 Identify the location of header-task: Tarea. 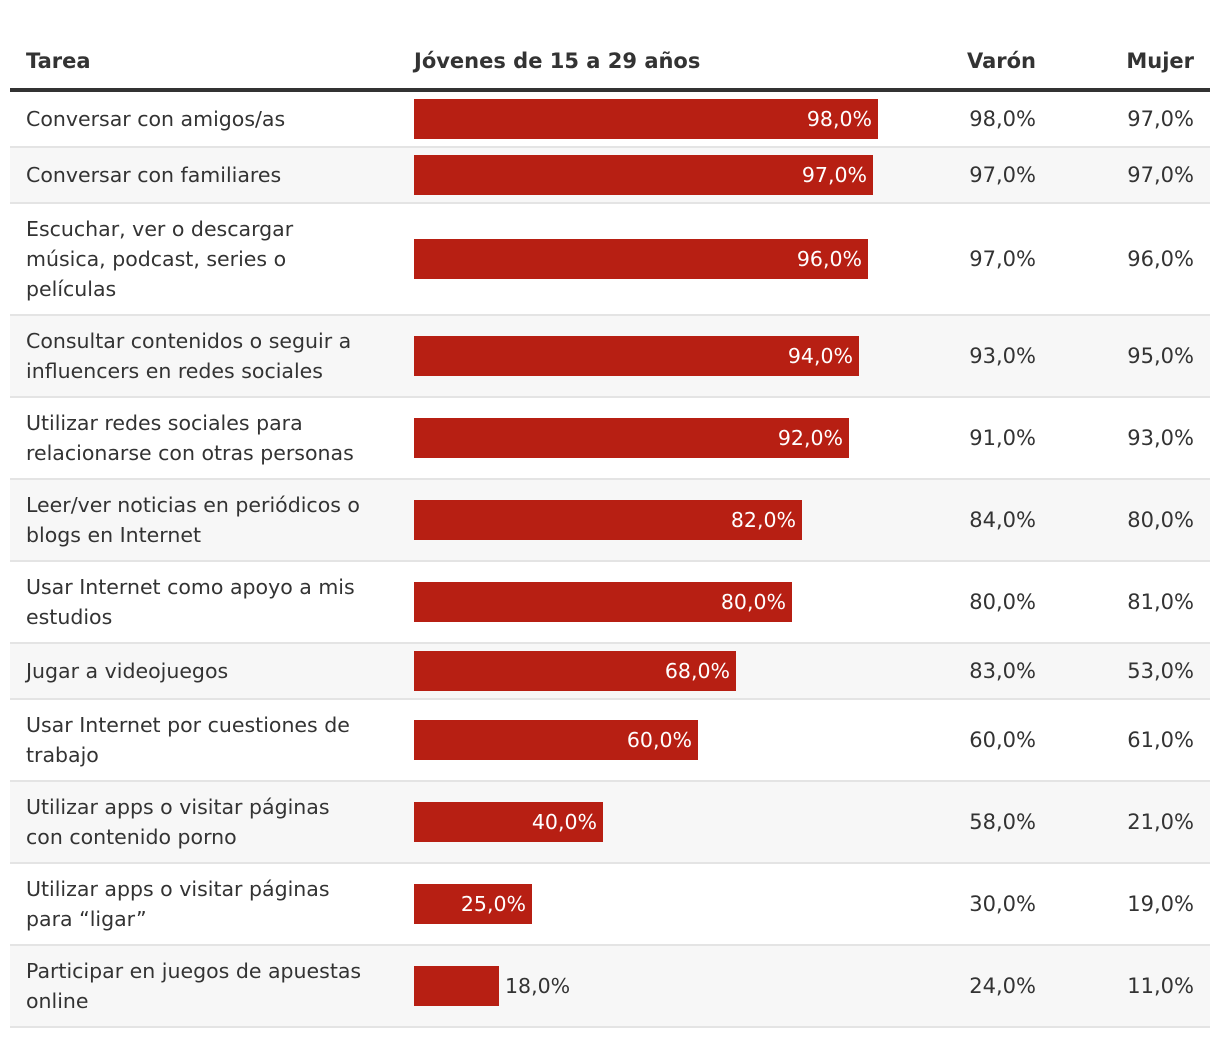
(58, 61).